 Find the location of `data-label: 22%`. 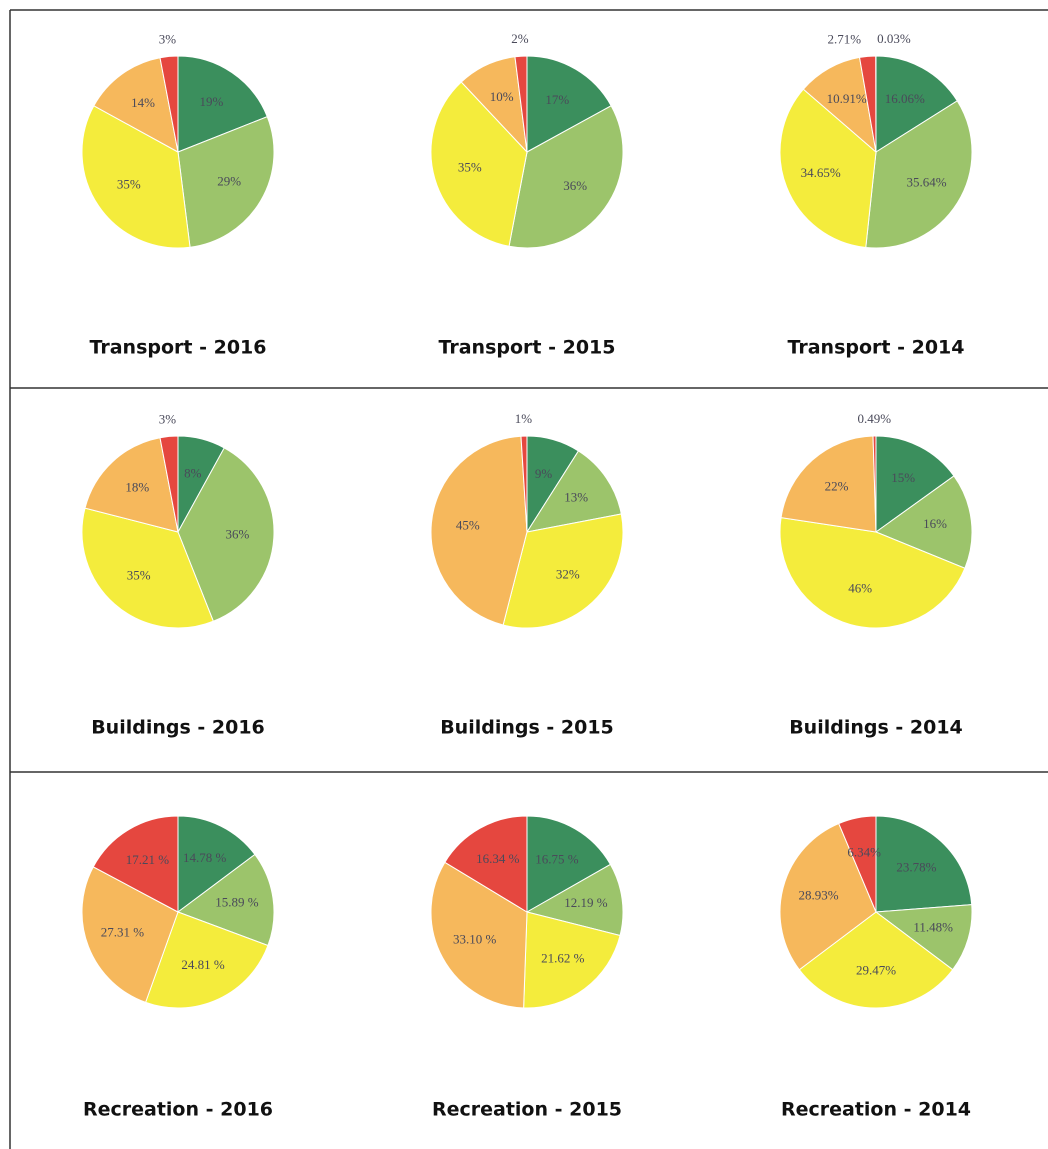

data-label: 22% is located at coordinates (837, 485).